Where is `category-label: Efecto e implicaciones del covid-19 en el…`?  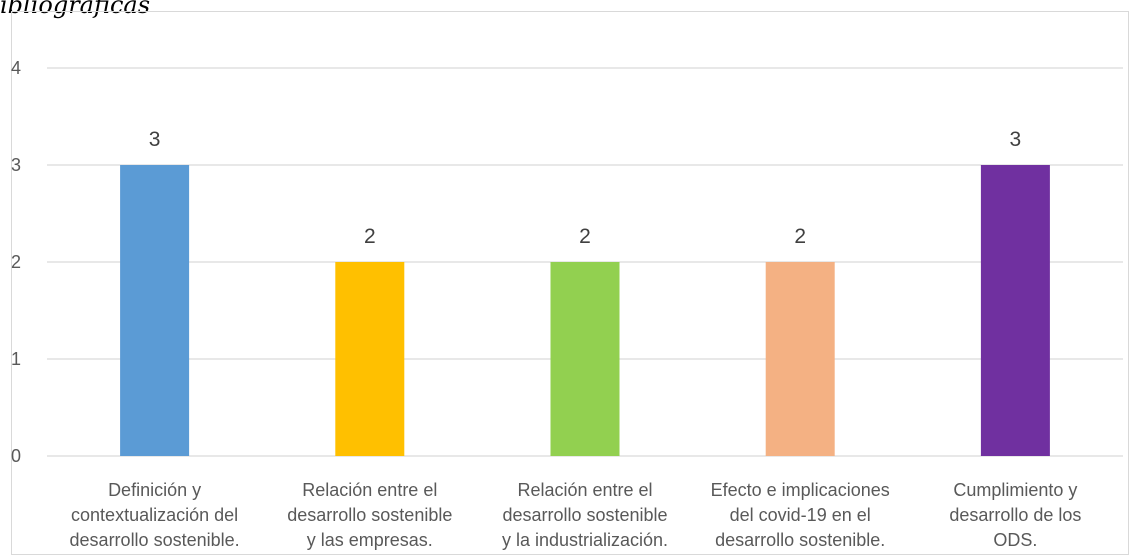
category-label: Efecto e implicaciones del covid-19 en el… is located at coordinates (800, 515).